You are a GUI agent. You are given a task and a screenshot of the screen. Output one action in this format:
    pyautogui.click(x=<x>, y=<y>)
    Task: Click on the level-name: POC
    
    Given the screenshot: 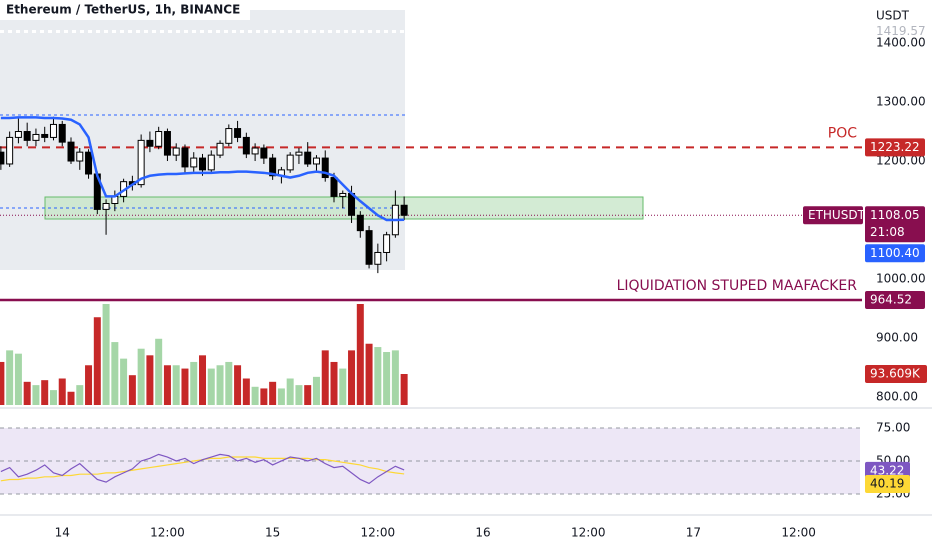 What is the action you would take?
    pyautogui.click(x=842, y=133)
    